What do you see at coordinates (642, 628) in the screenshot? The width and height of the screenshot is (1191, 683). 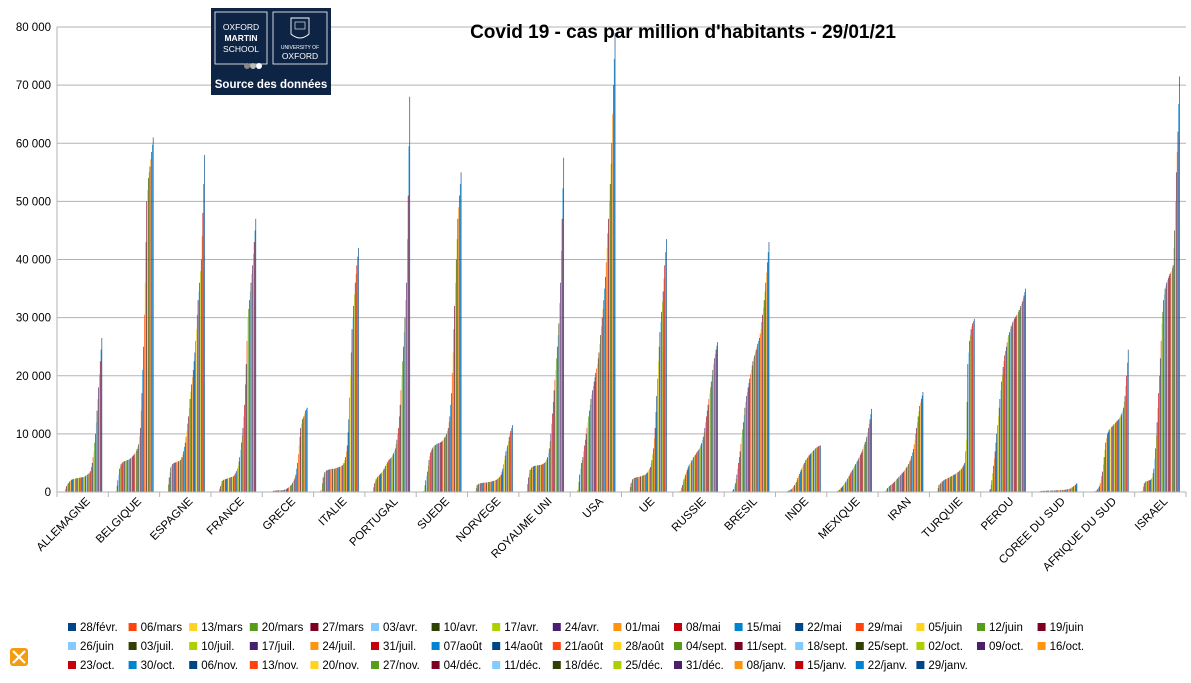 I see `legend-label: 01/mai` at bounding box center [642, 628].